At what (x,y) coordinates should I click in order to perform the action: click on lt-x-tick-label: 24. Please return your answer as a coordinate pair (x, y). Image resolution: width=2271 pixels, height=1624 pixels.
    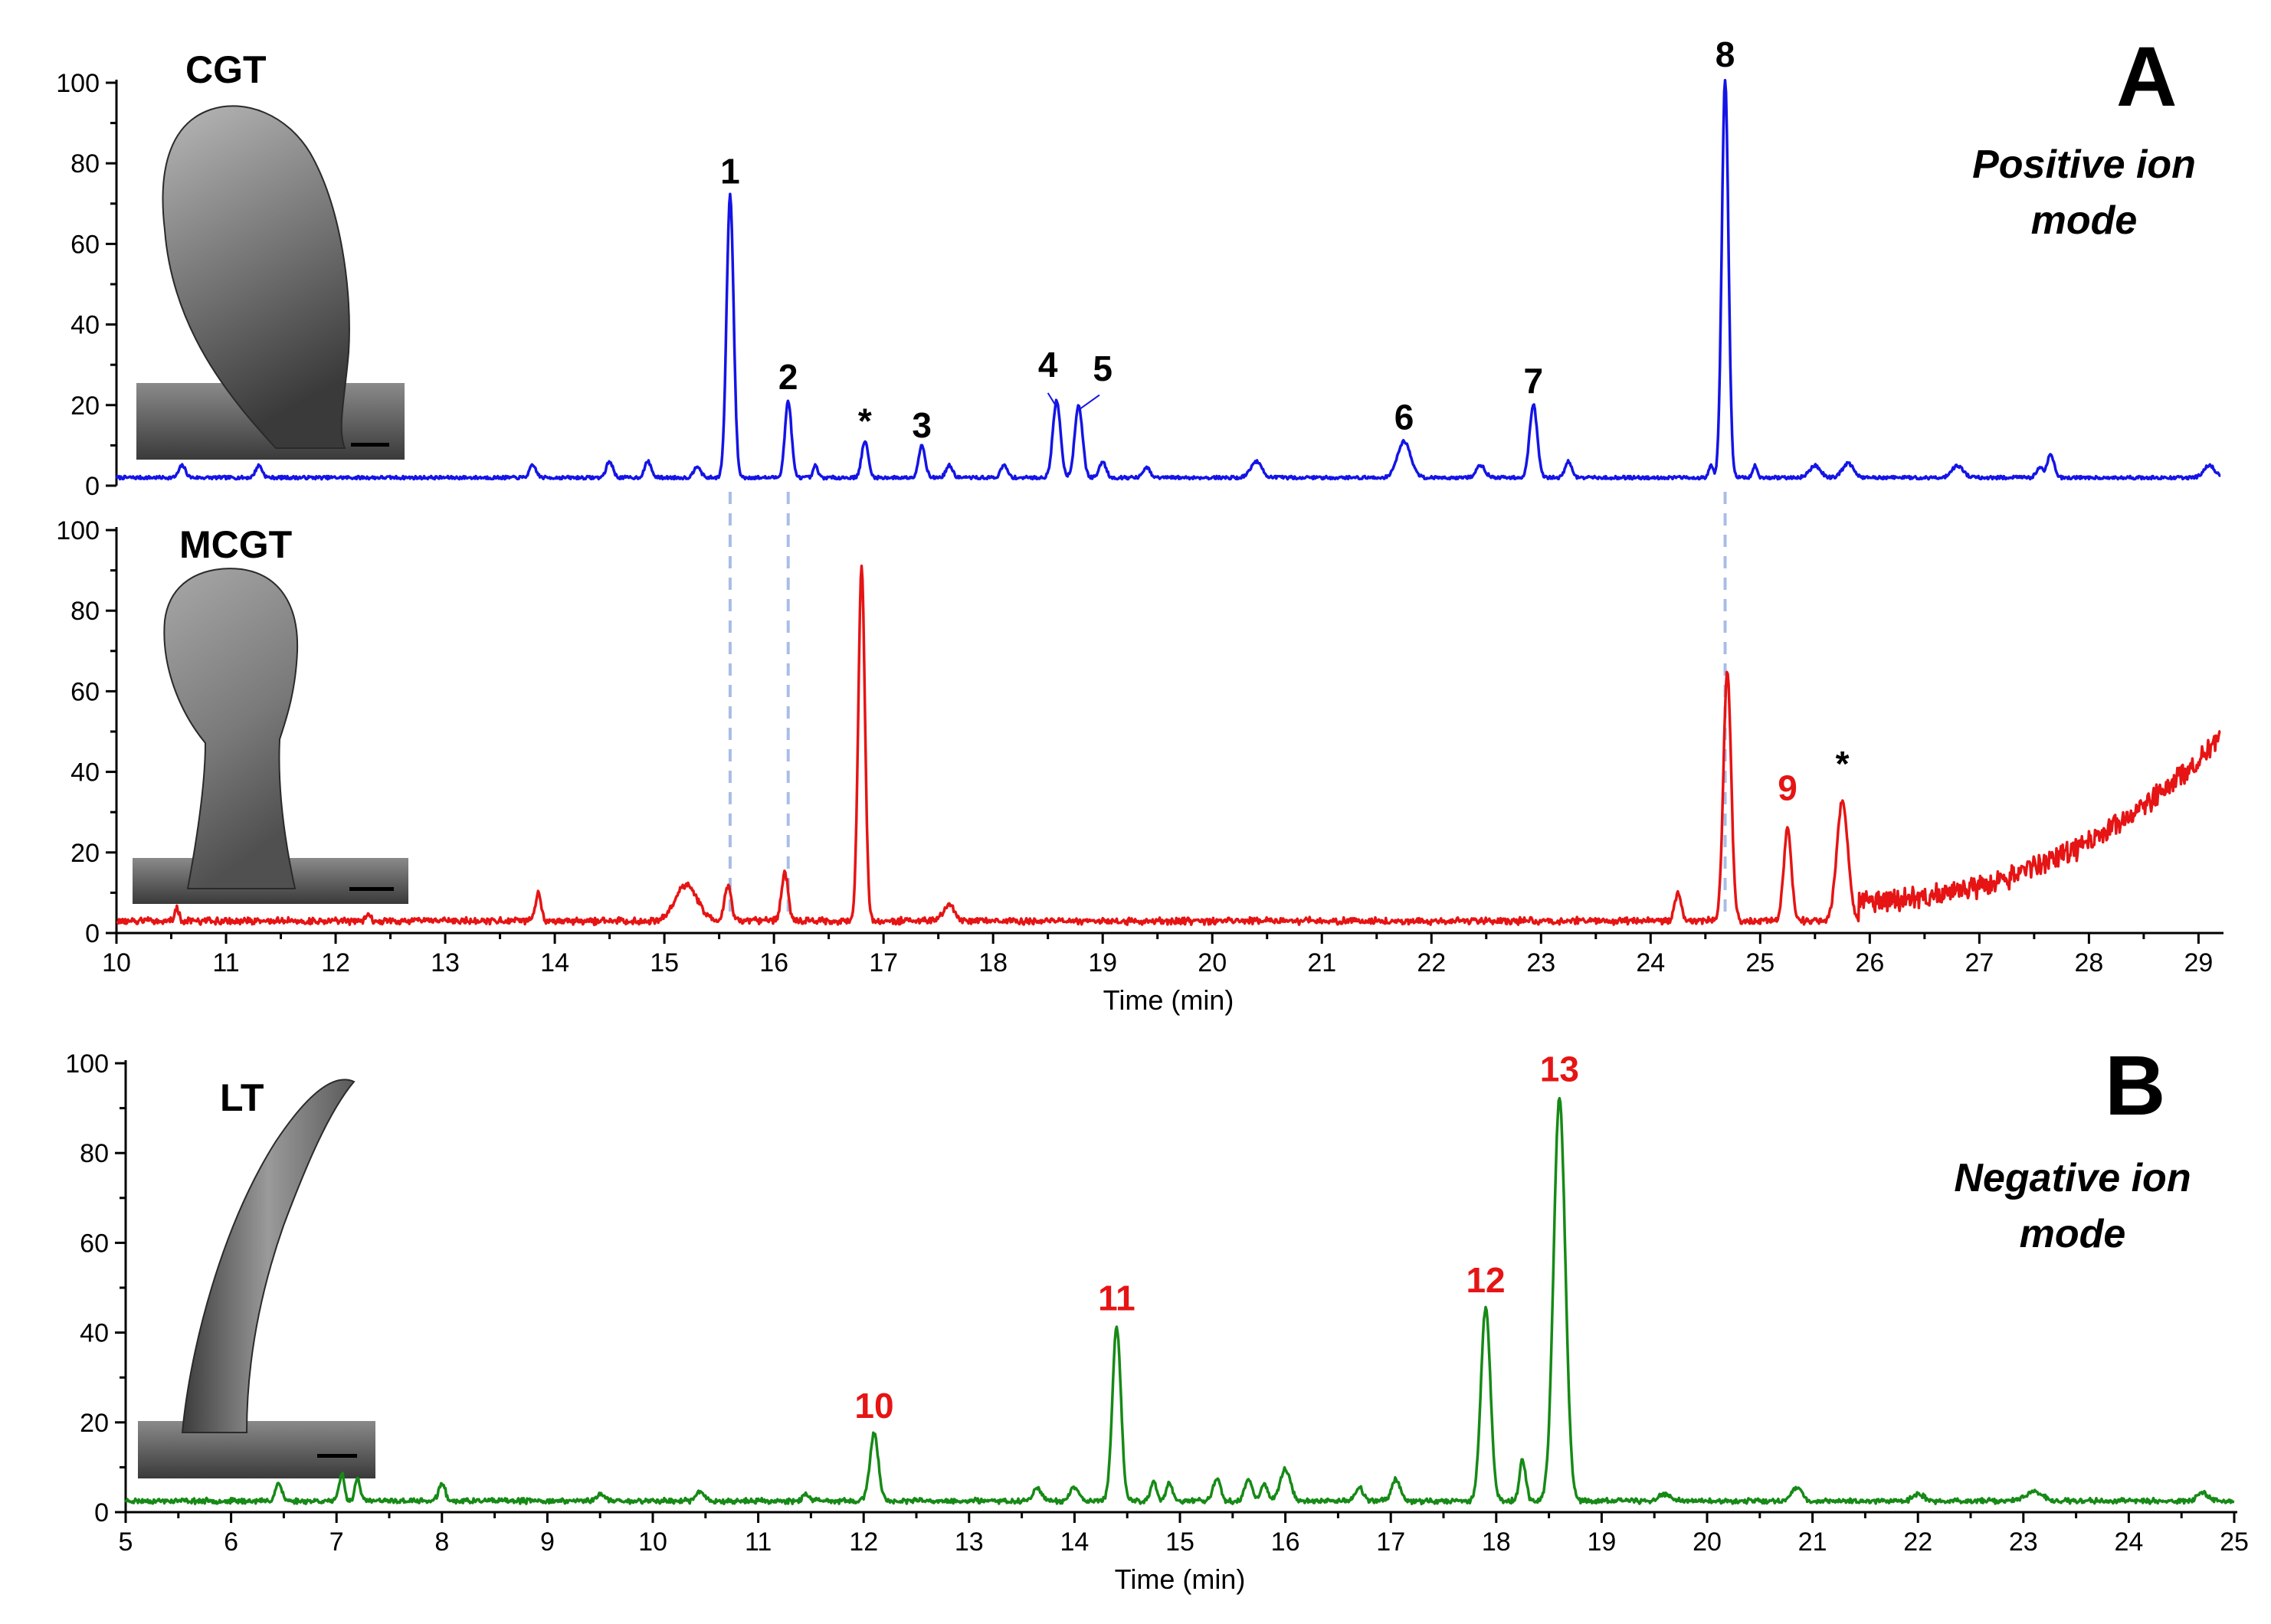
    Looking at the image, I should click on (2128, 1542).